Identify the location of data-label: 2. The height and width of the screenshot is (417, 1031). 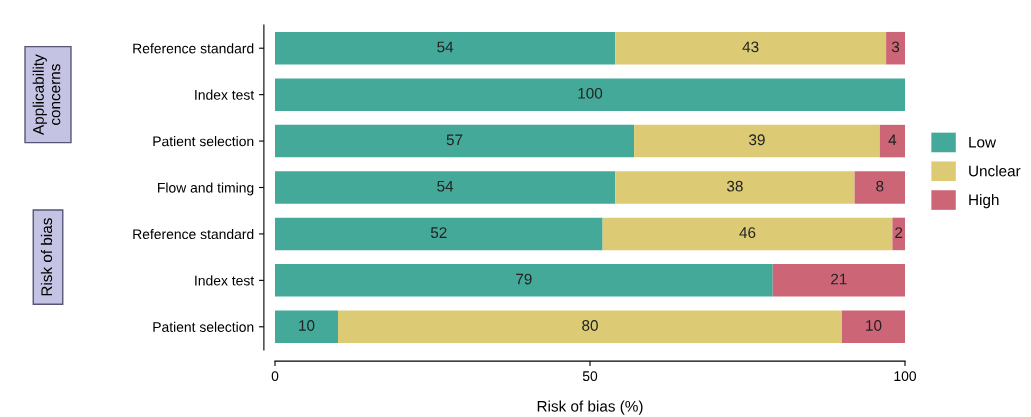
(899, 232).